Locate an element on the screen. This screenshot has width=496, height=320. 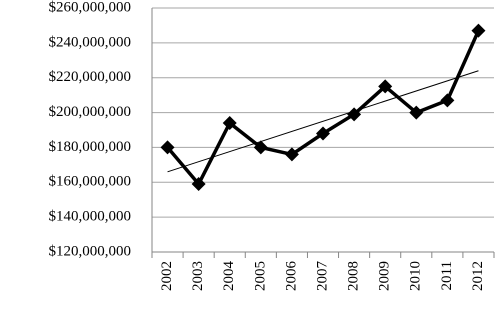
y-tick-label: $260,000,000 is located at coordinates (90, 7).